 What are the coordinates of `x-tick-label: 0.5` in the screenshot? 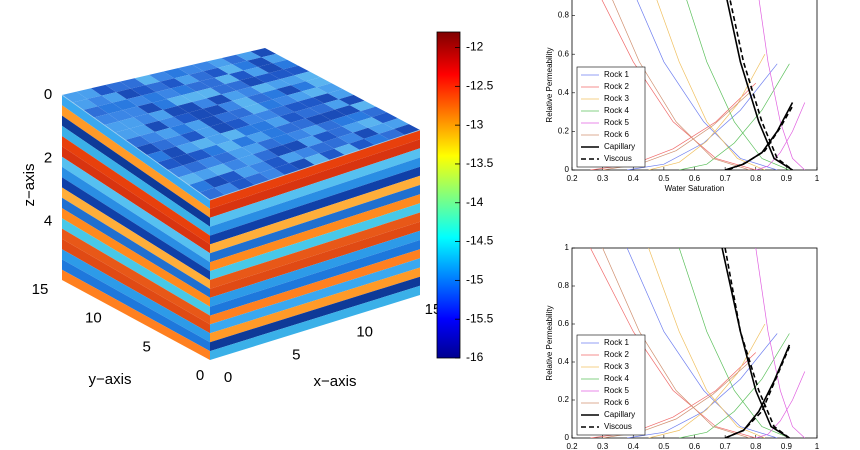 It's located at (664, 446).